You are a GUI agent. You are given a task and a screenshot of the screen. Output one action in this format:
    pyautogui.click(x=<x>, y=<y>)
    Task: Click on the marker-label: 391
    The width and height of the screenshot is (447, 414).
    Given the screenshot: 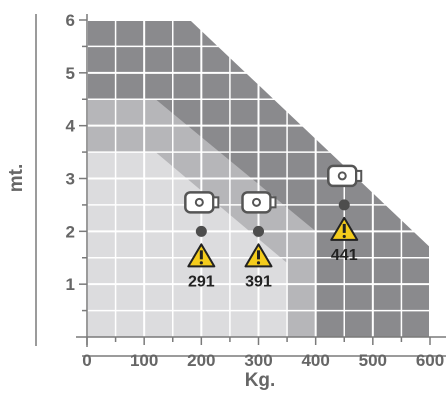 What is the action you would take?
    pyautogui.click(x=258, y=281)
    